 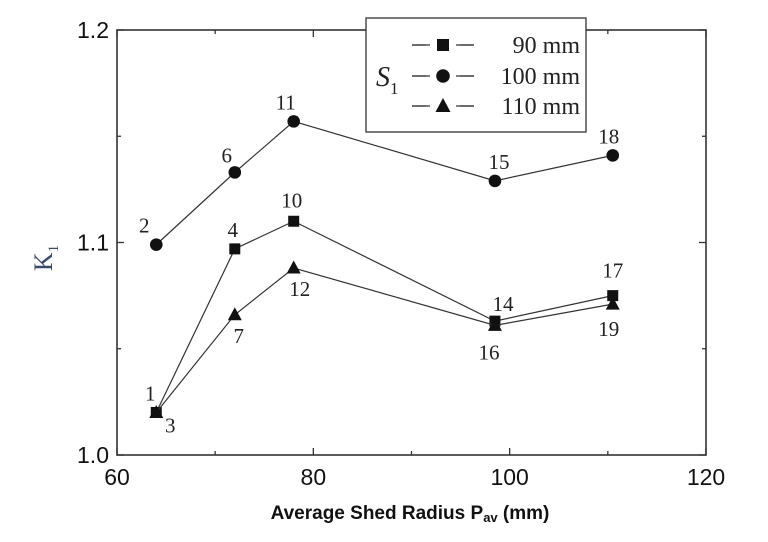 What do you see at coordinates (394, 88) in the screenshot?
I see `legend-title-sub: 1` at bounding box center [394, 88].